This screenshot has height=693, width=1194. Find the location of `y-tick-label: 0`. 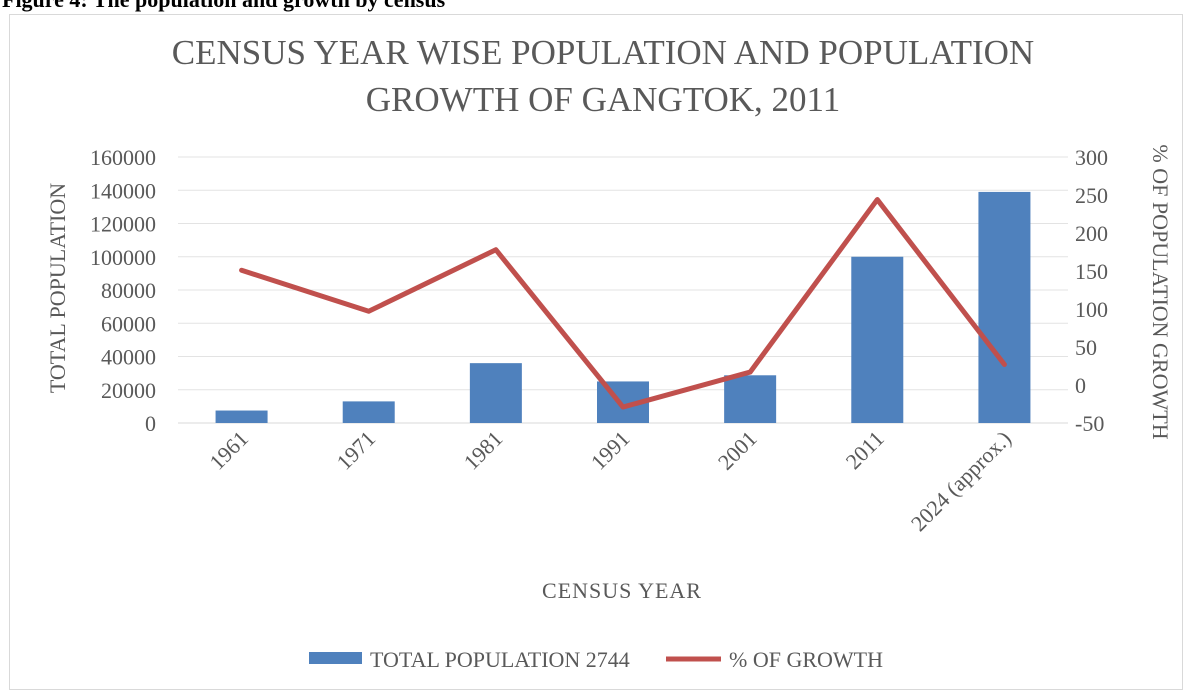

y-tick-label: 0 is located at coordinates (150, 423).